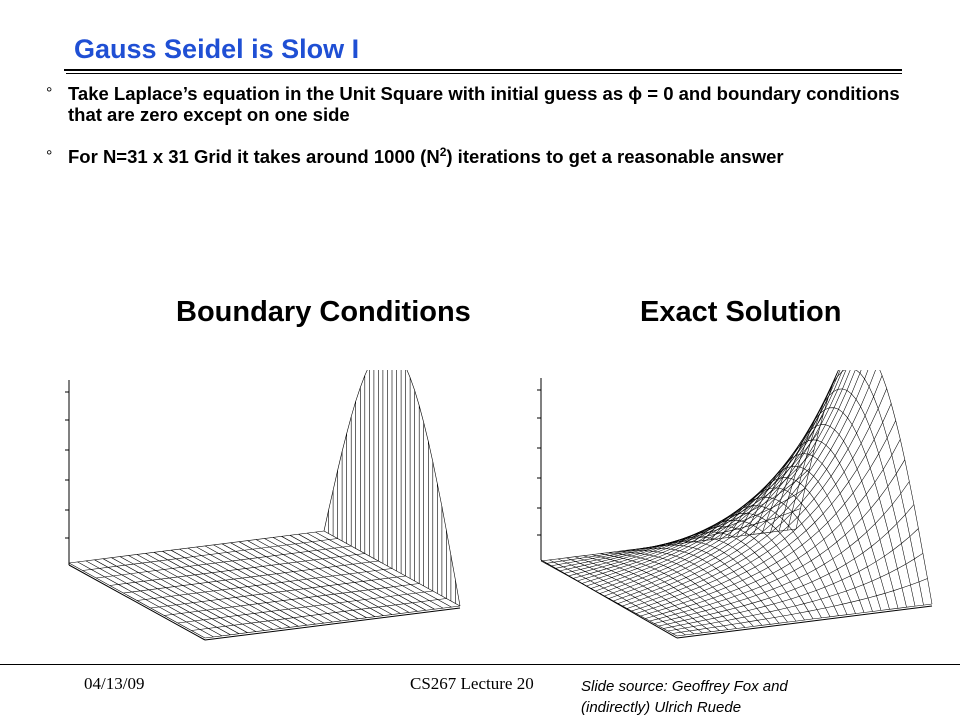  What do you see at coordinates (684, 686) in the screenshot?
I see `footer-source-line-1: Slide source: Geoffrey Fox and` at bounding box center [684, 686].